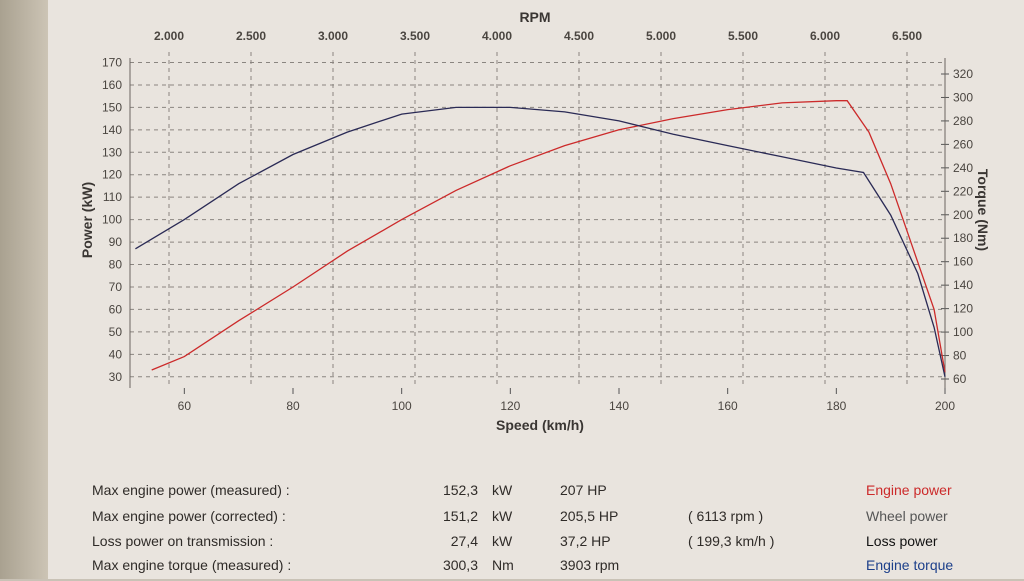  What do you see at coordinates (116, 377) in the screenshot?
I see `y-left-tick-label: 30` at bounding box center [116, 377].